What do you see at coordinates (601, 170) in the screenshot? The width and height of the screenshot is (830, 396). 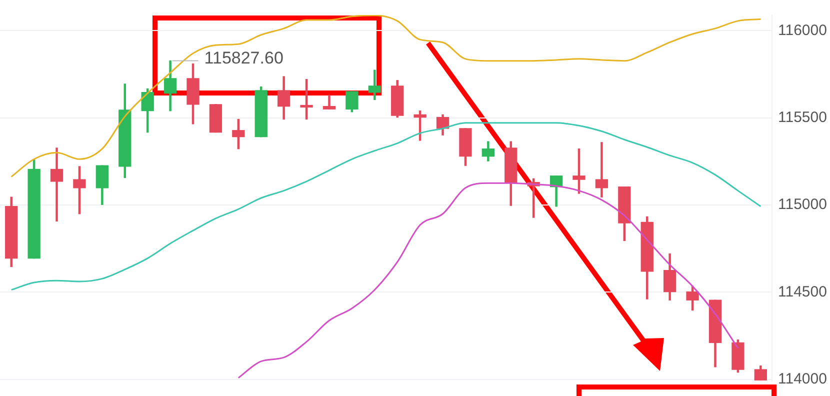 I see `candlestick` at bounding box center [601, 170].